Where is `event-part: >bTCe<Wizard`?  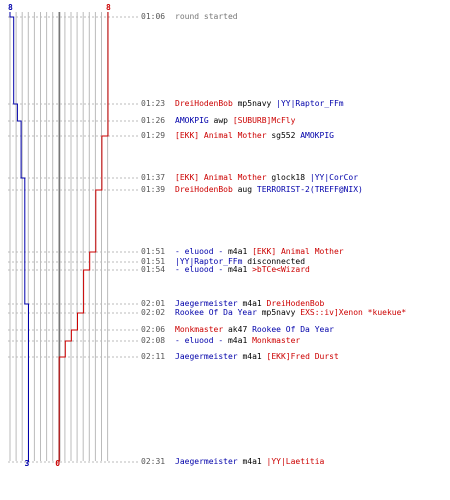 event-part: >bTCe<Wizard is located at coordinates (281, 269).